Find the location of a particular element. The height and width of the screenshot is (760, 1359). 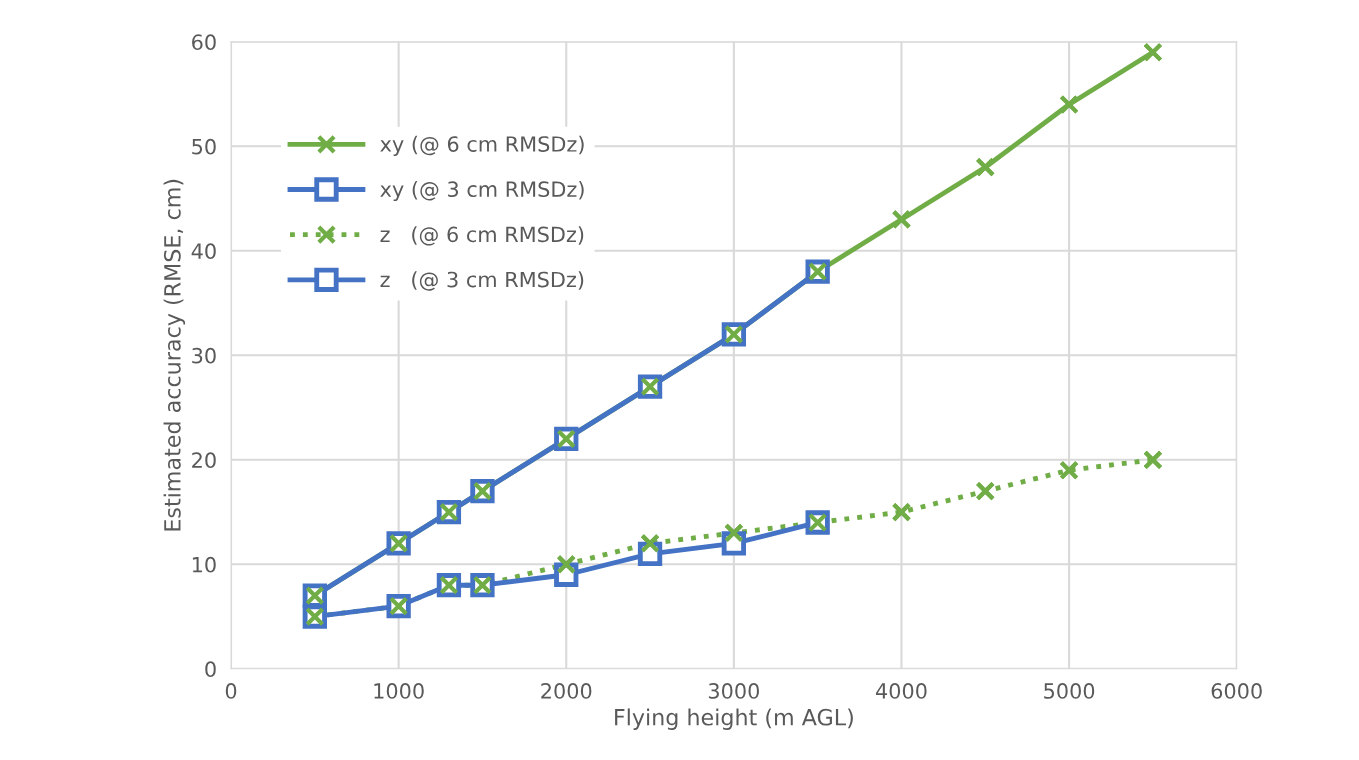

y-tick-label: 20 is located at coordinates (204, 460).